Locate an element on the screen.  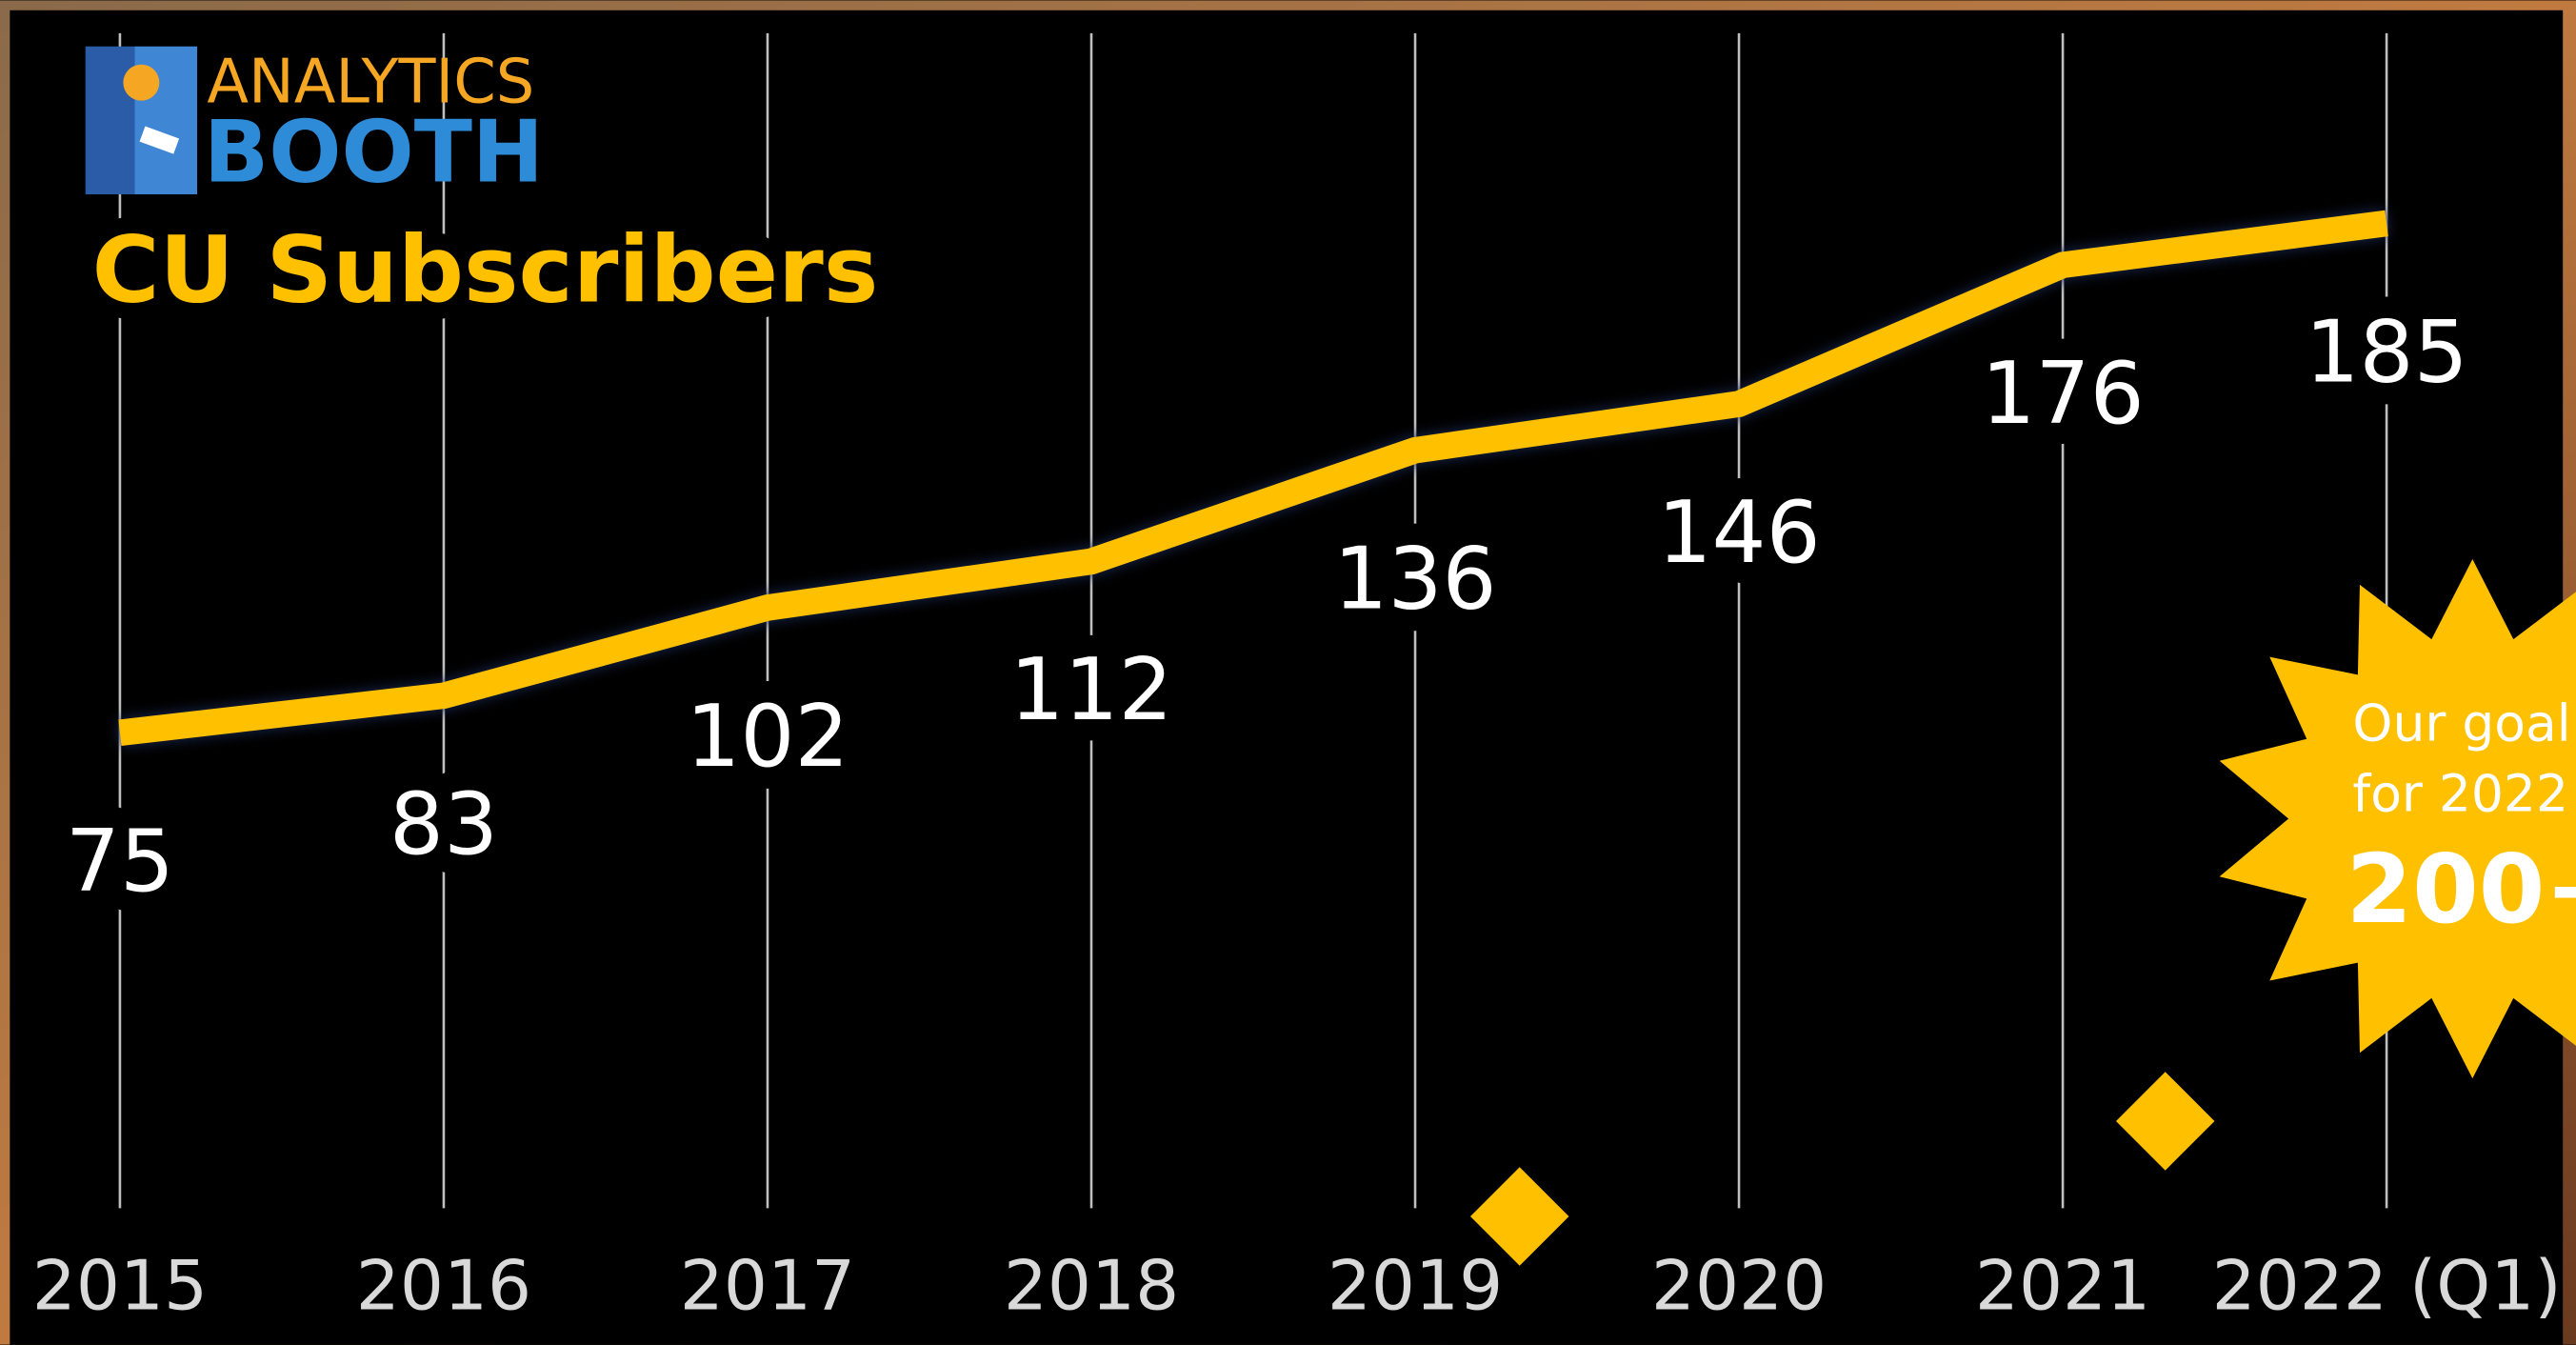
data-label: 75 is located at coordinates (120, 862).